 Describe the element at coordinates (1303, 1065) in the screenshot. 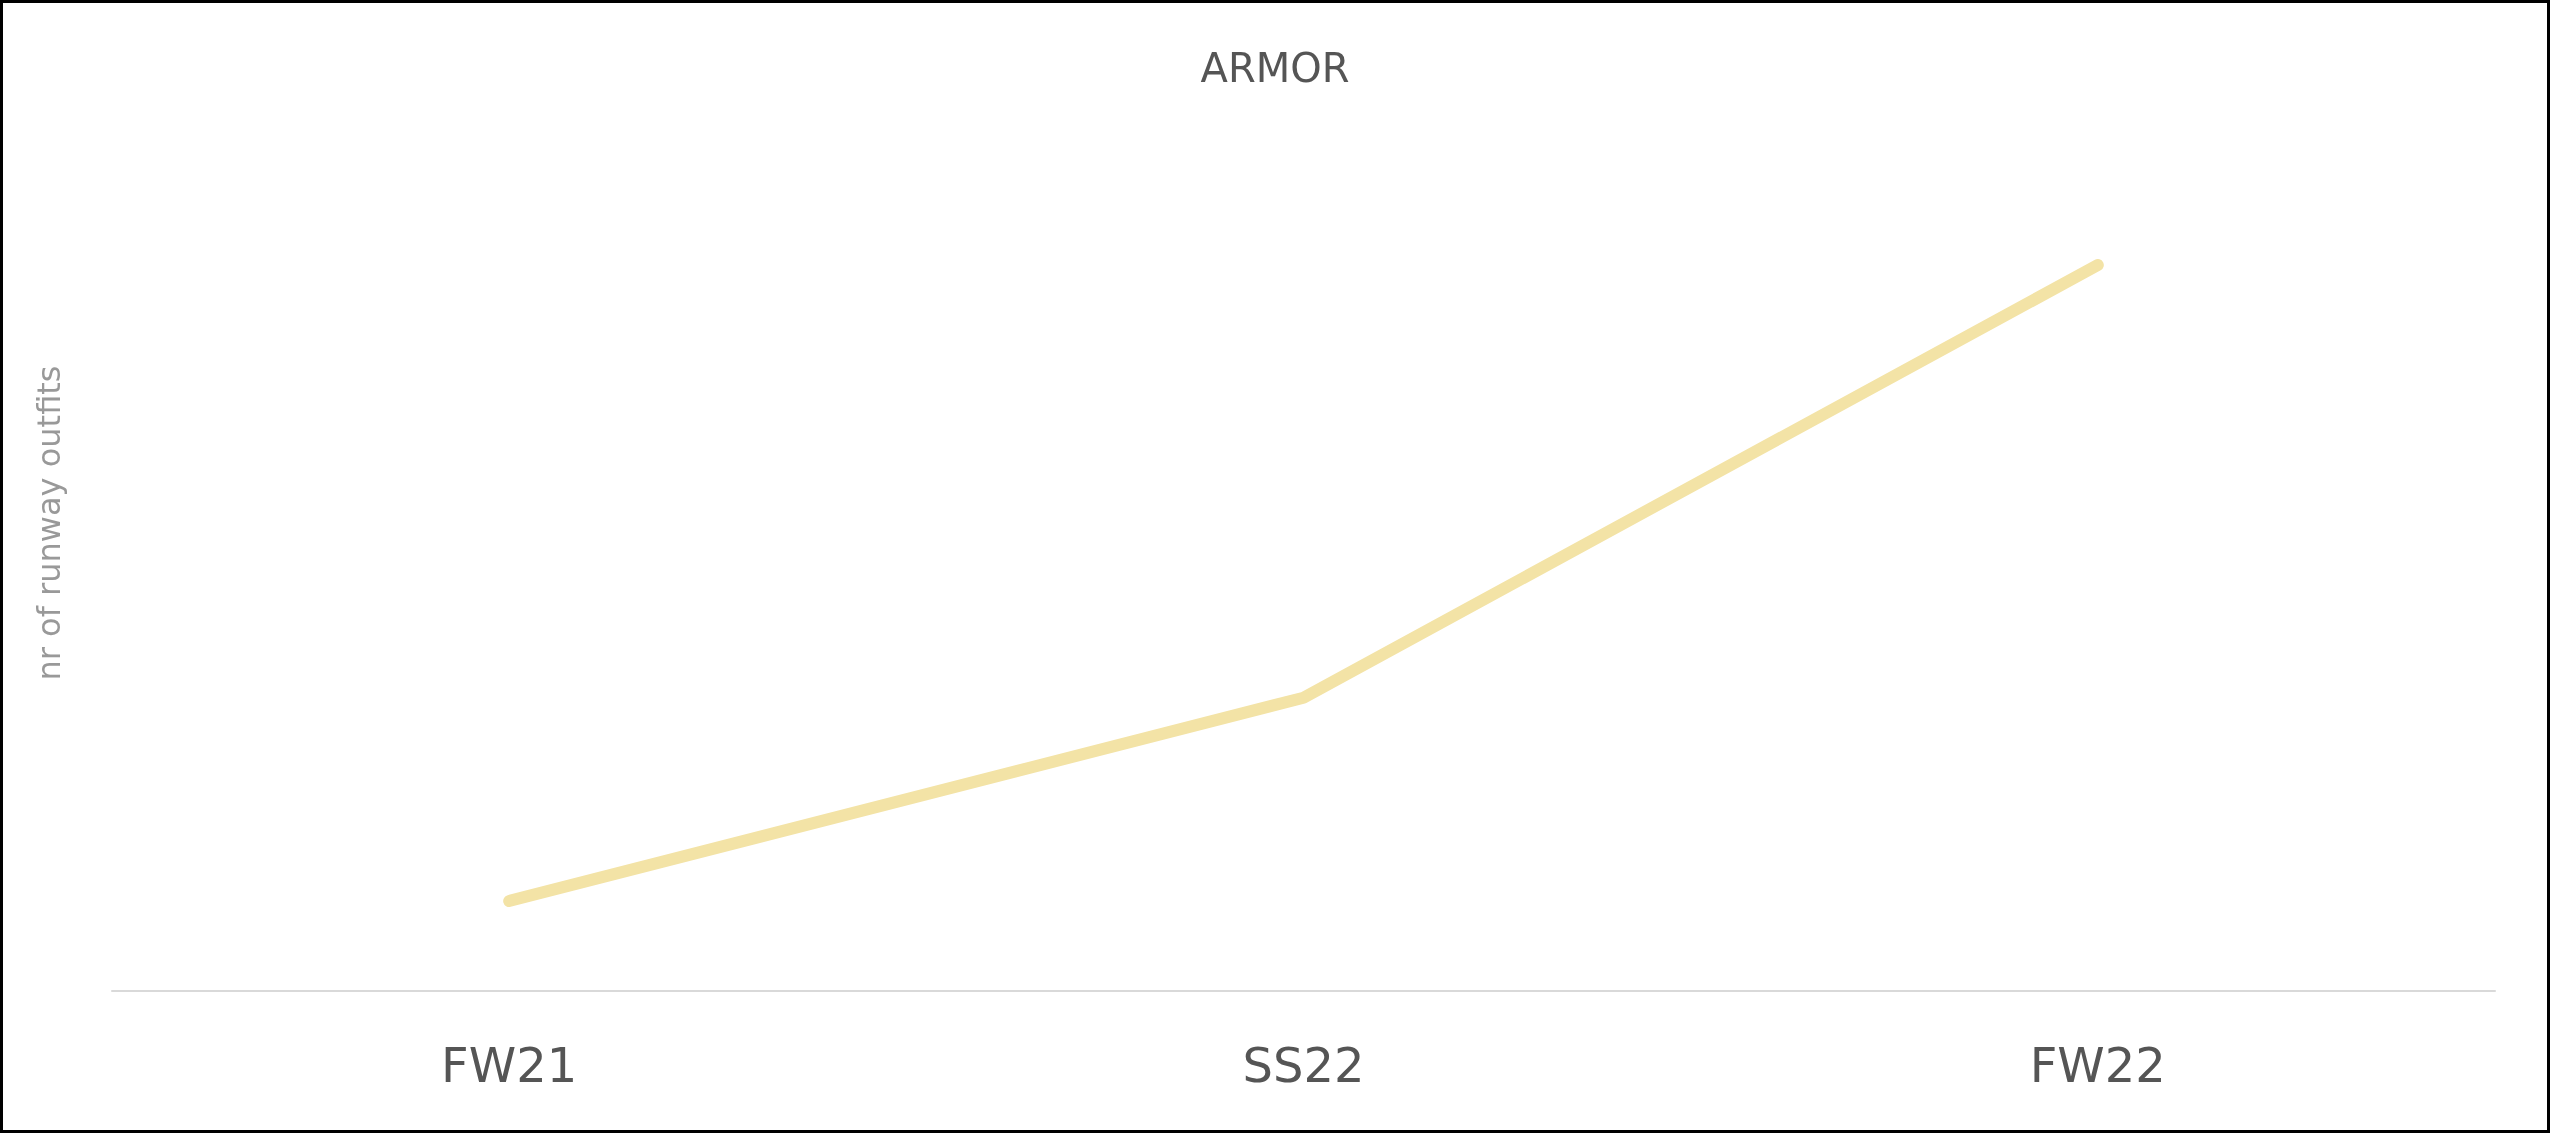

I see `x-tick-label: SS22` at that location.